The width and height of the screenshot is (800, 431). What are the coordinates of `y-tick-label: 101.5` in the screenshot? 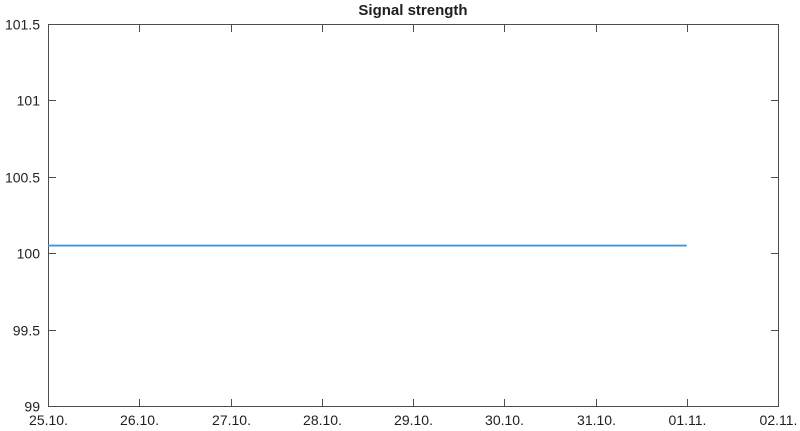 It's located at (22, 25).